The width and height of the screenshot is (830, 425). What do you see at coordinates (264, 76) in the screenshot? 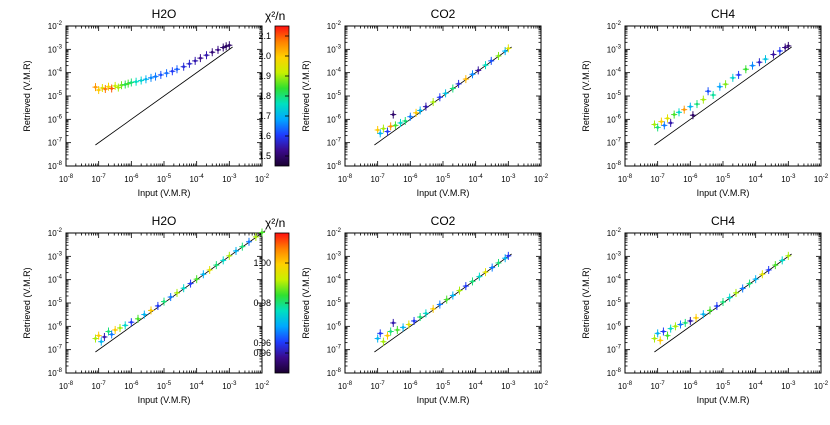
I see `colorbar-tick-label: 1.9` at bounding box center [264, 76].